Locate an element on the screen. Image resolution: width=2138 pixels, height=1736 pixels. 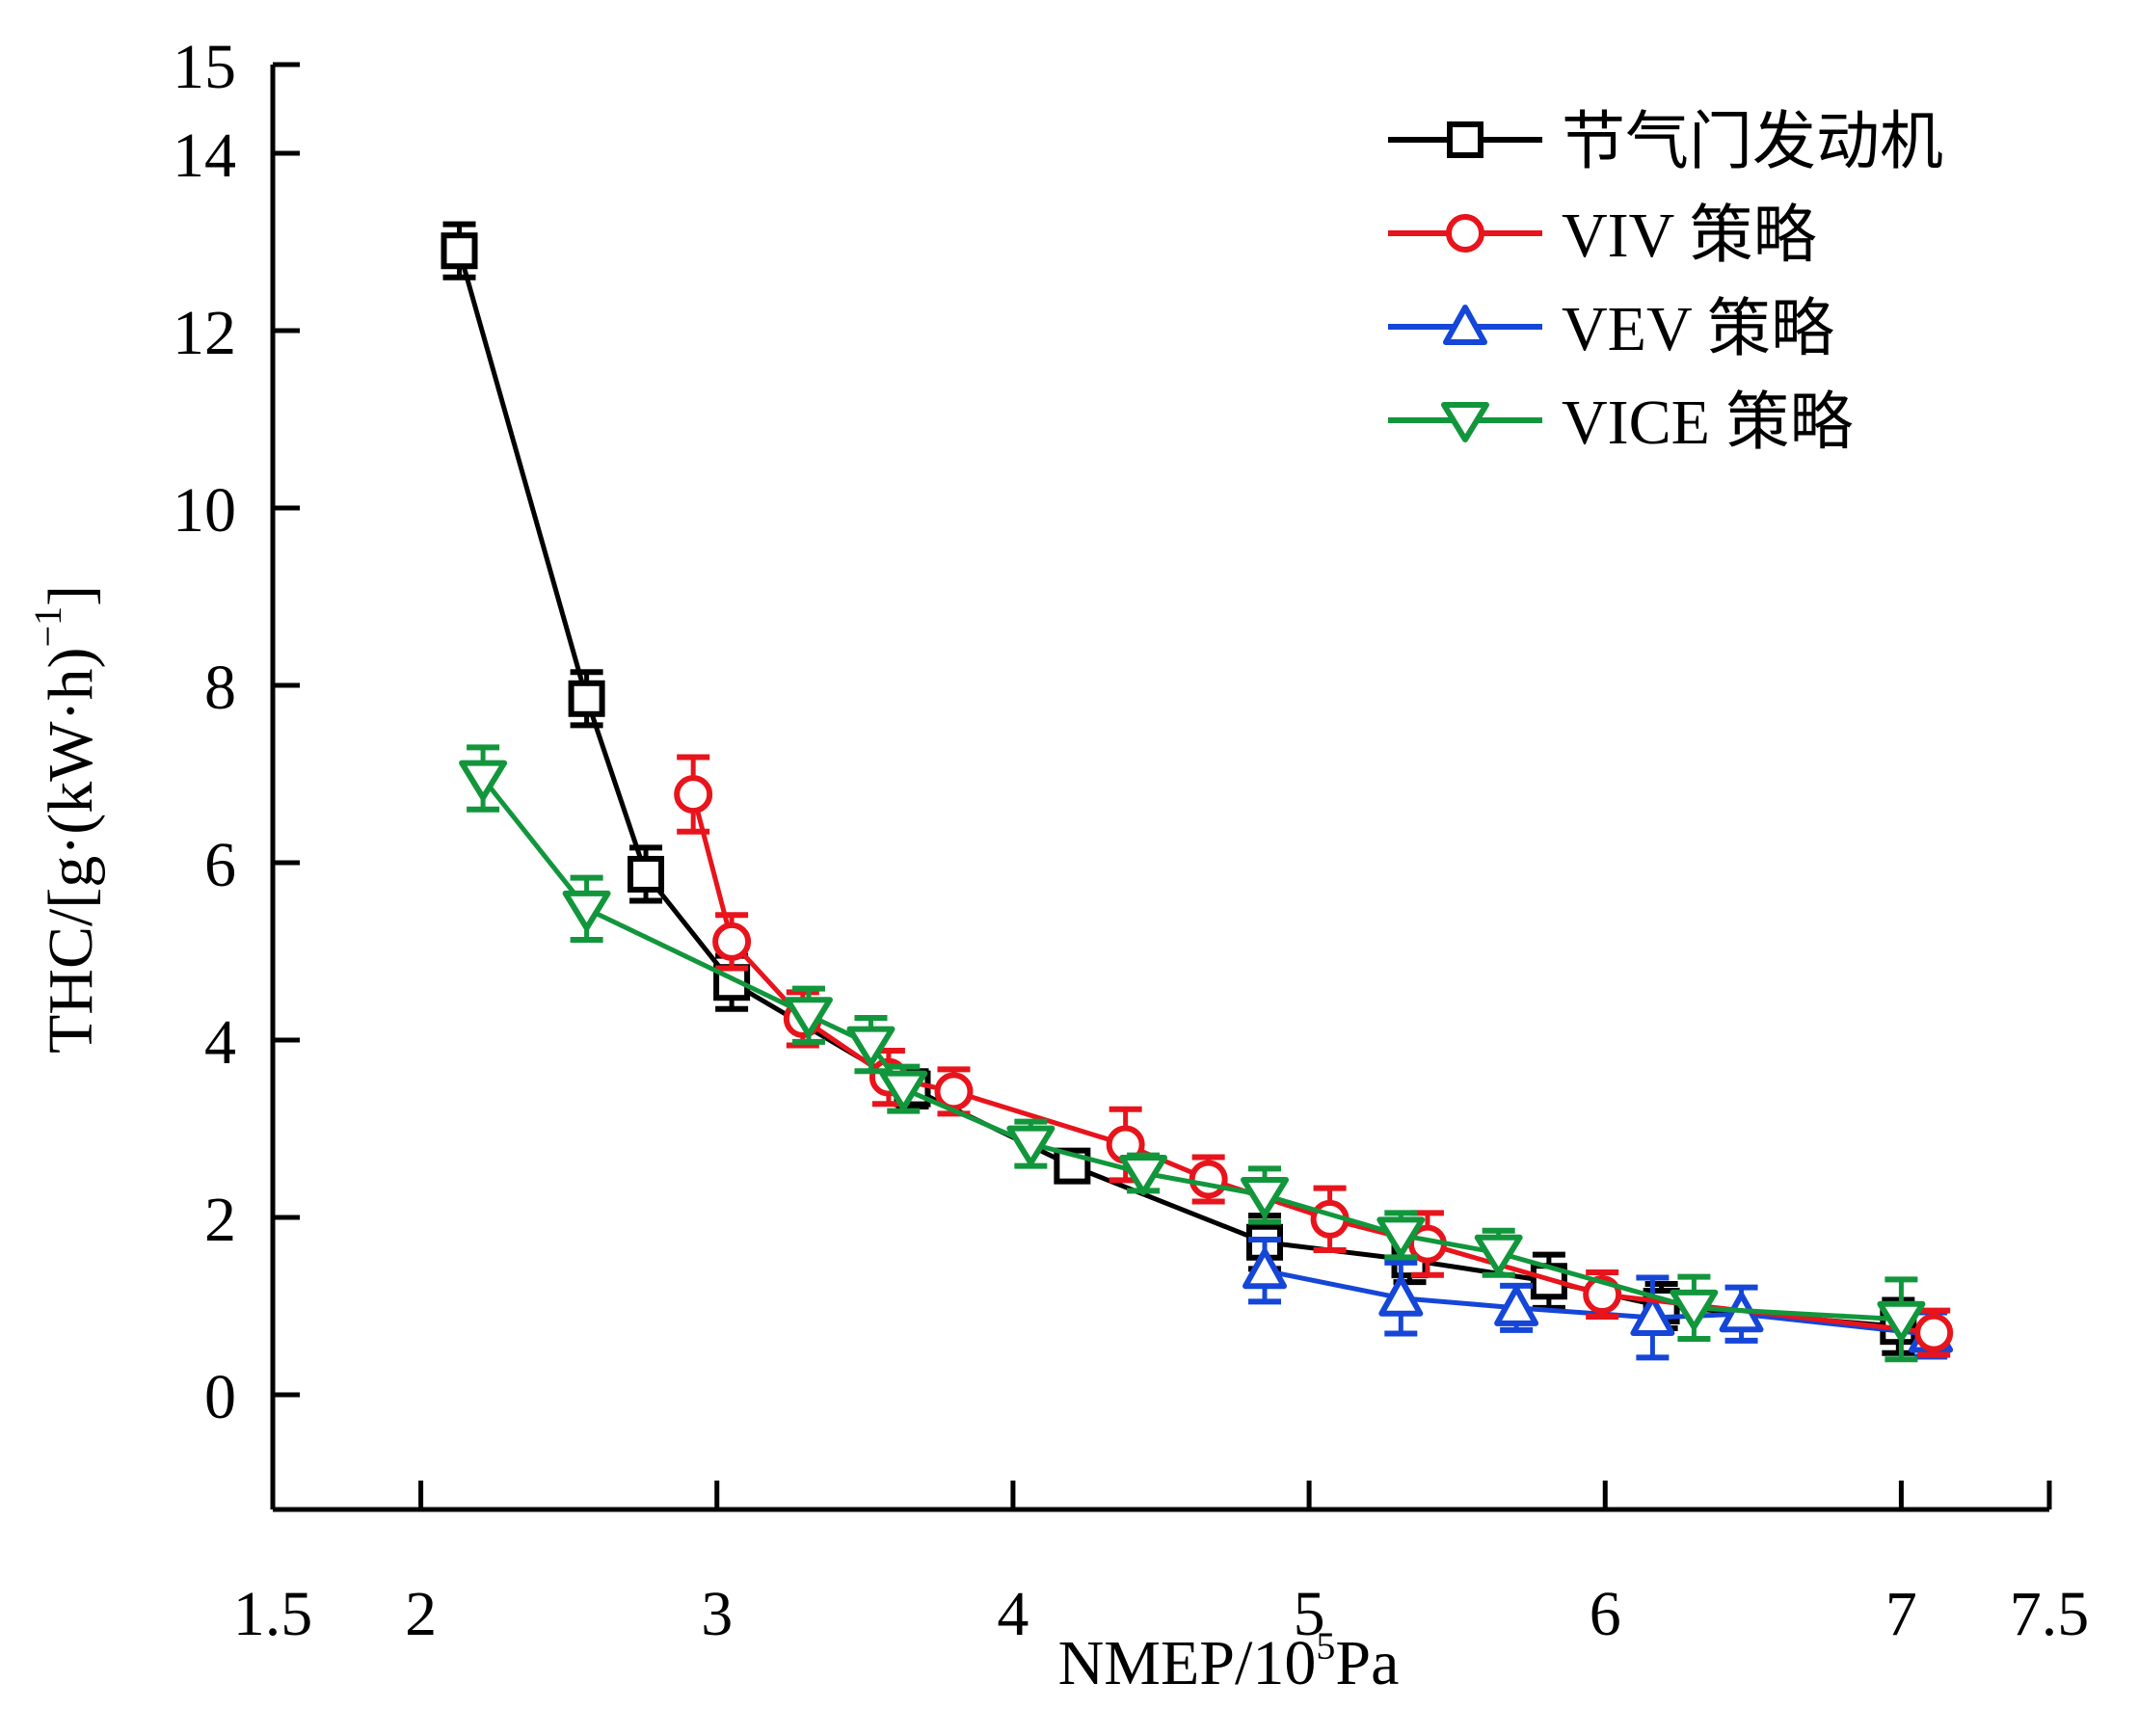
x-ticks: 1.5 2 3 4 5 6 7 7.5 is located at coordinates (1161, 1565).